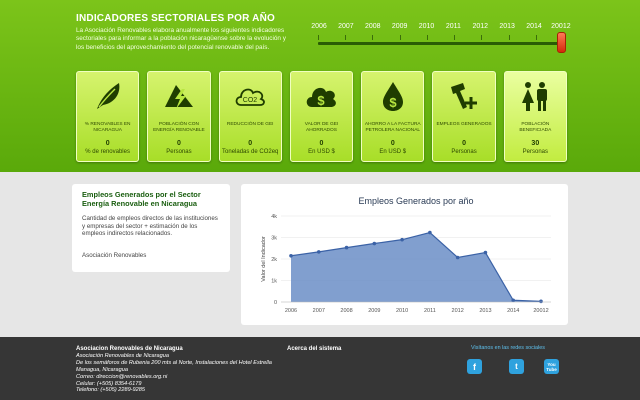 The image size is (640, 400). What do you see at coordinates (516, 366) in the screenshot?
I see `twitter-icon: t` at bounding box center [516, 366].